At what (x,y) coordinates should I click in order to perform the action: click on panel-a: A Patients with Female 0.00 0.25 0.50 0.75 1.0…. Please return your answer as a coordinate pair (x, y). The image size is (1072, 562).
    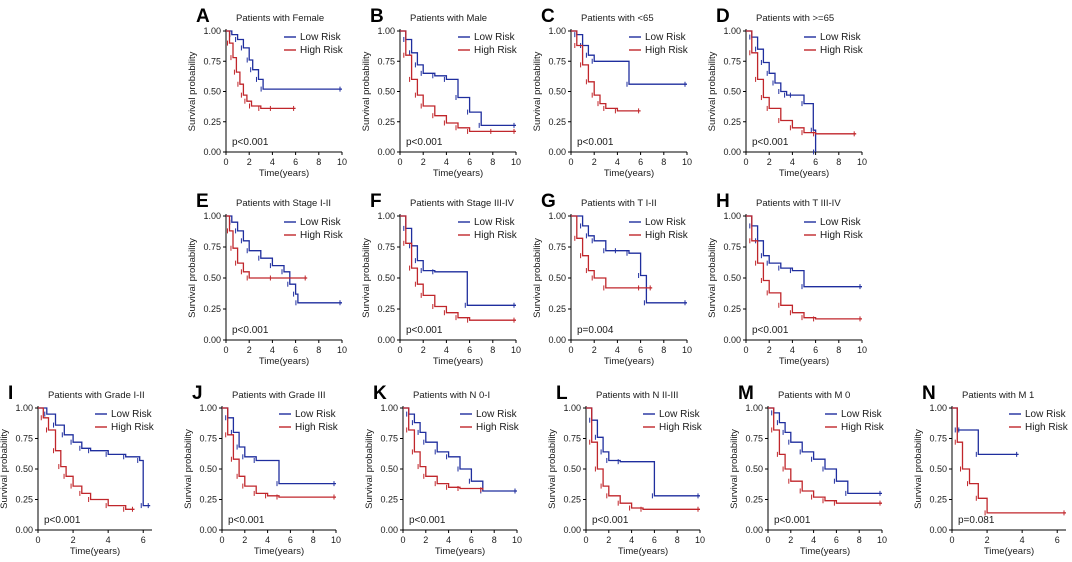
    Looking at the image, I should click on (267, 92).